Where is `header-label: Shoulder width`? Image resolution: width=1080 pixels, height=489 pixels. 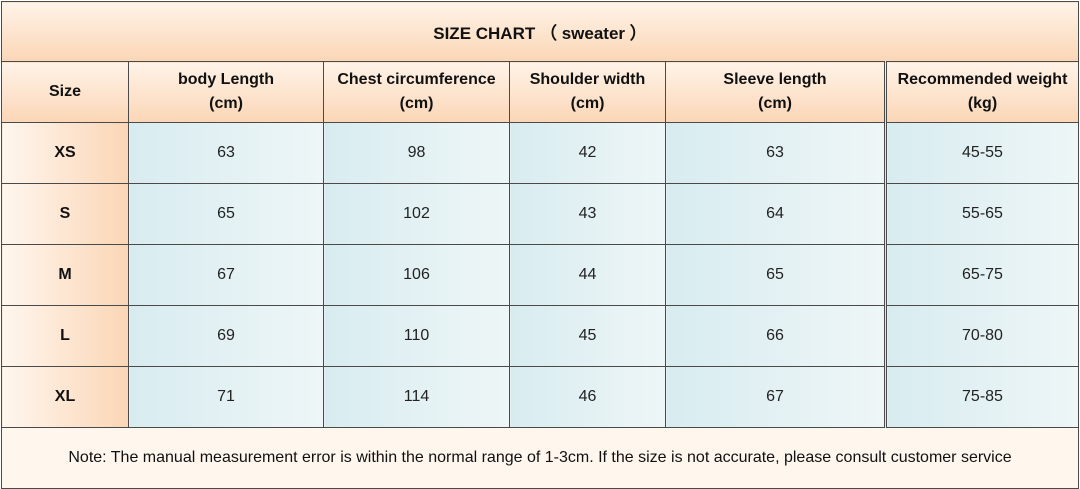 header-label: Shoulder width is located at coordinates (587, 79).